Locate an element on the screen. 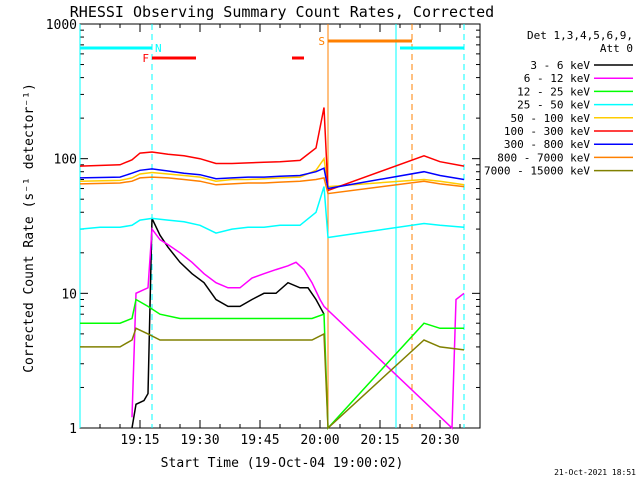 Image resolution: width=640 pixels, height=480 pixels. y-tick-label: 1 is located at coordinates (73, 429).